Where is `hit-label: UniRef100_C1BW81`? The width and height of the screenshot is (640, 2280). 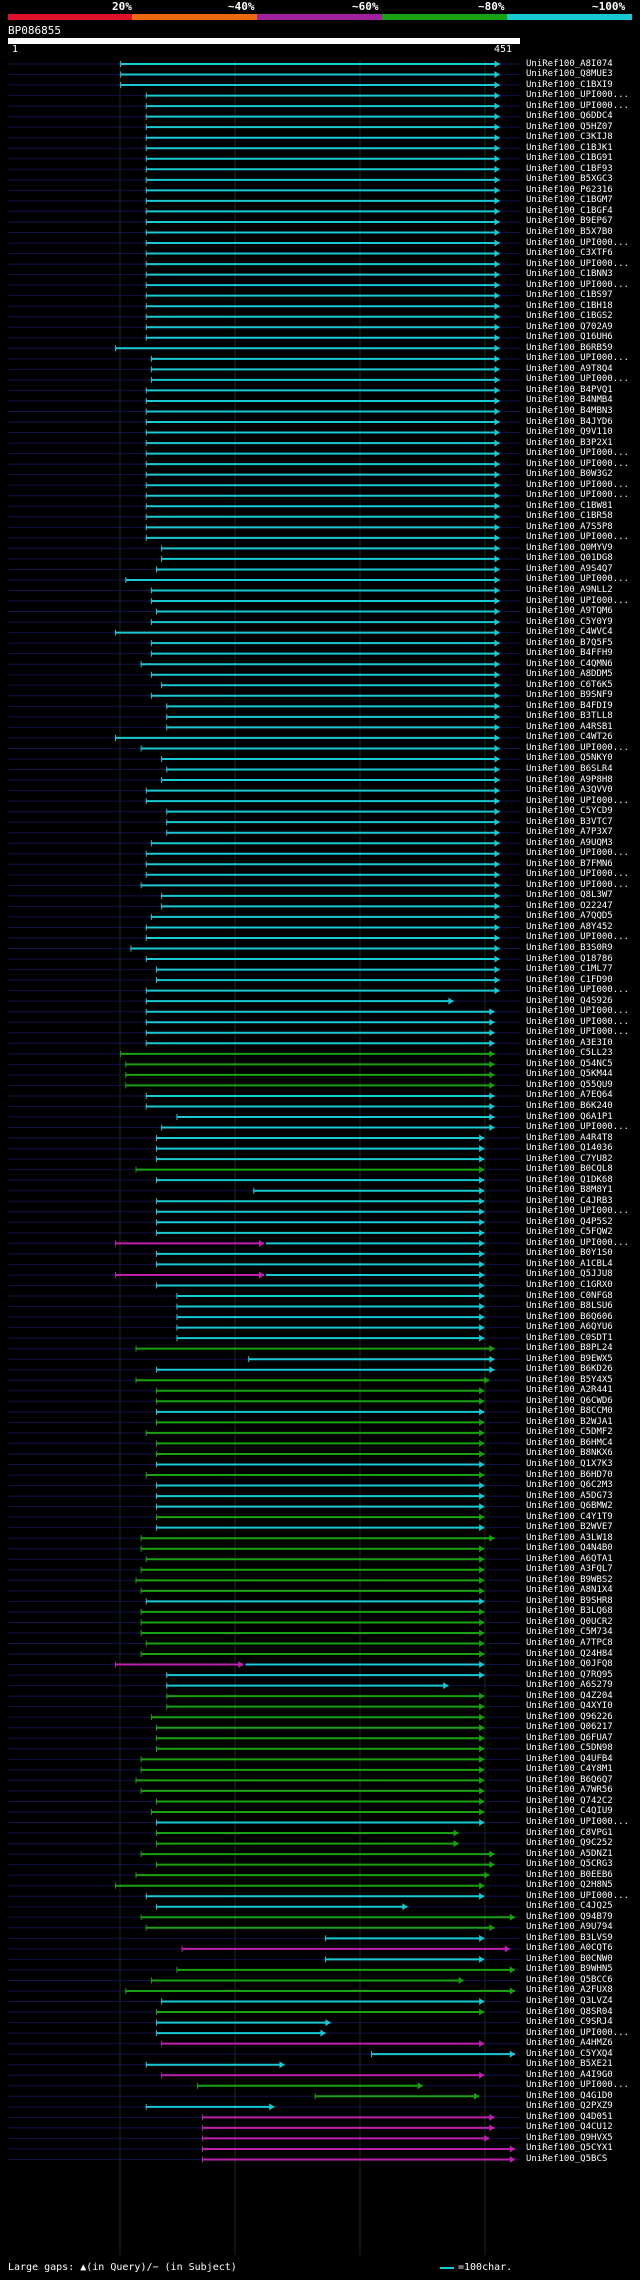 hit-label: UniRef100_C1BW81 is located at coordinates (569, 505).